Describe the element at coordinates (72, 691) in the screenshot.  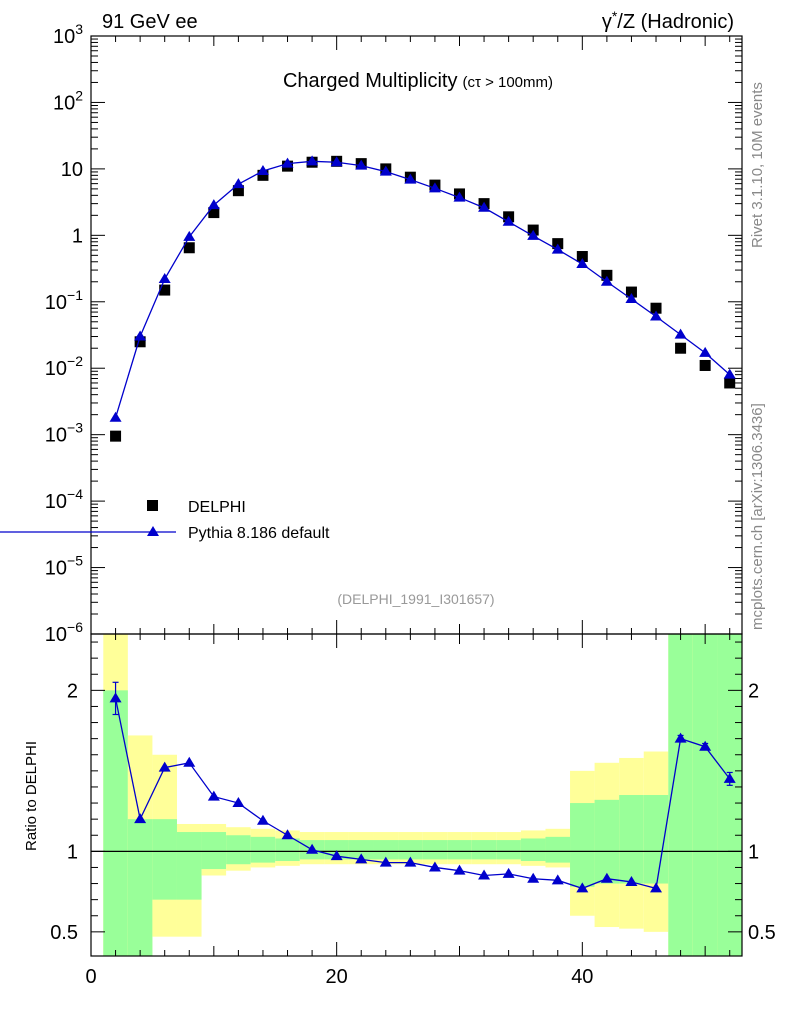
I see `ratio-y-tick-label: 2` at that location.